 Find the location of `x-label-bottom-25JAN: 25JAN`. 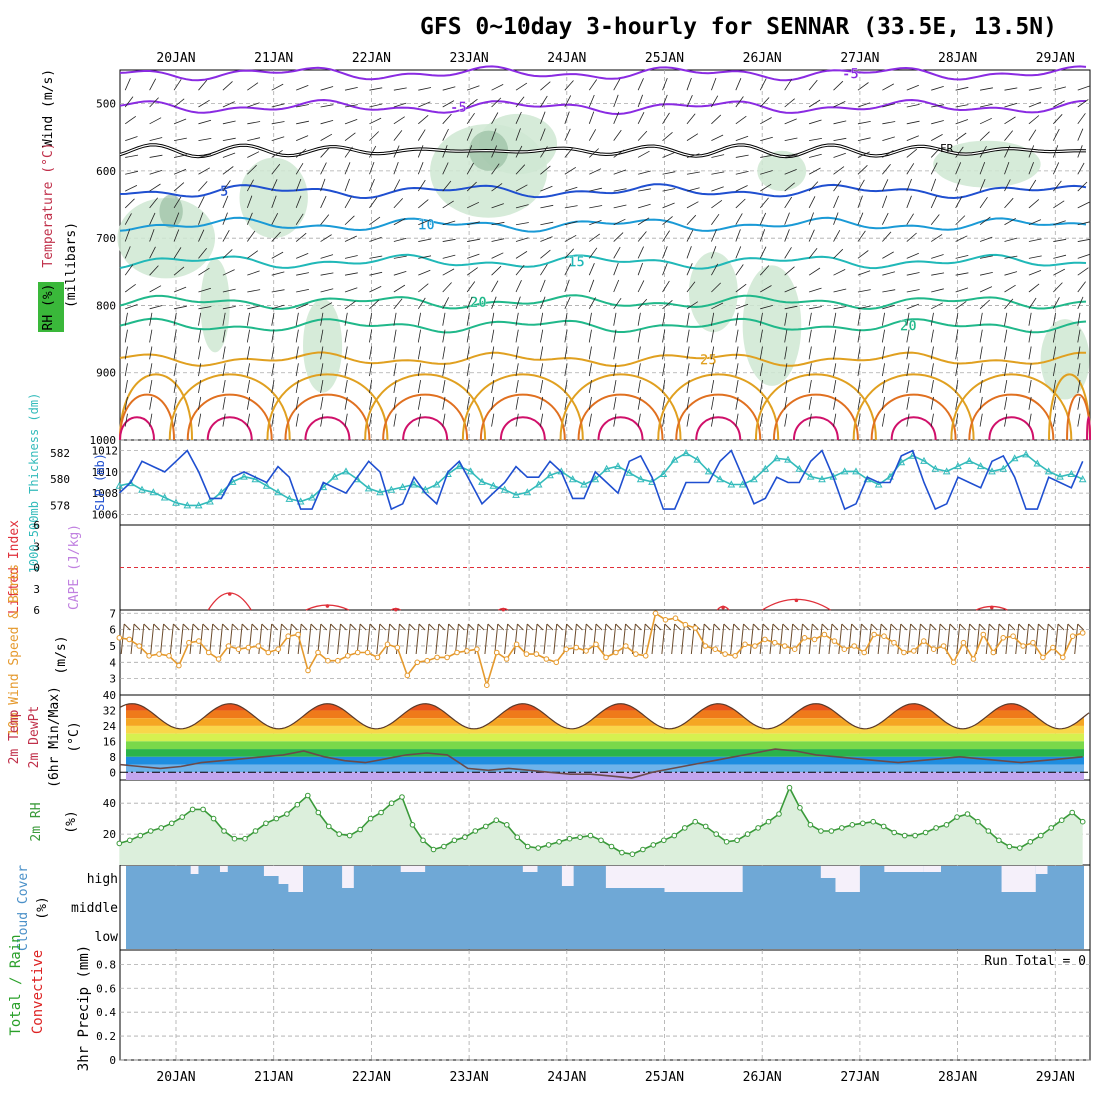

x-label-bottom-25JAN: 25JAN is located at coordinates (664, 1077).